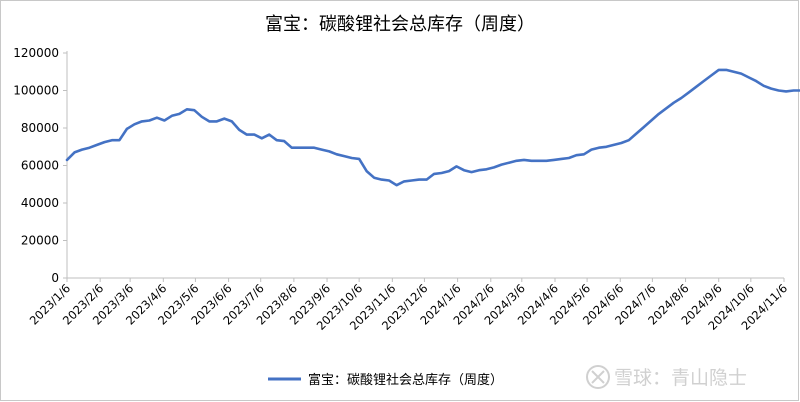 The width and height of the screenshot is (800, 402). What do you see at coordinates (680, 378) in the screenshot?
I see `watermark-text: 雪球：青山隐士` at bounding box center [680, 378].